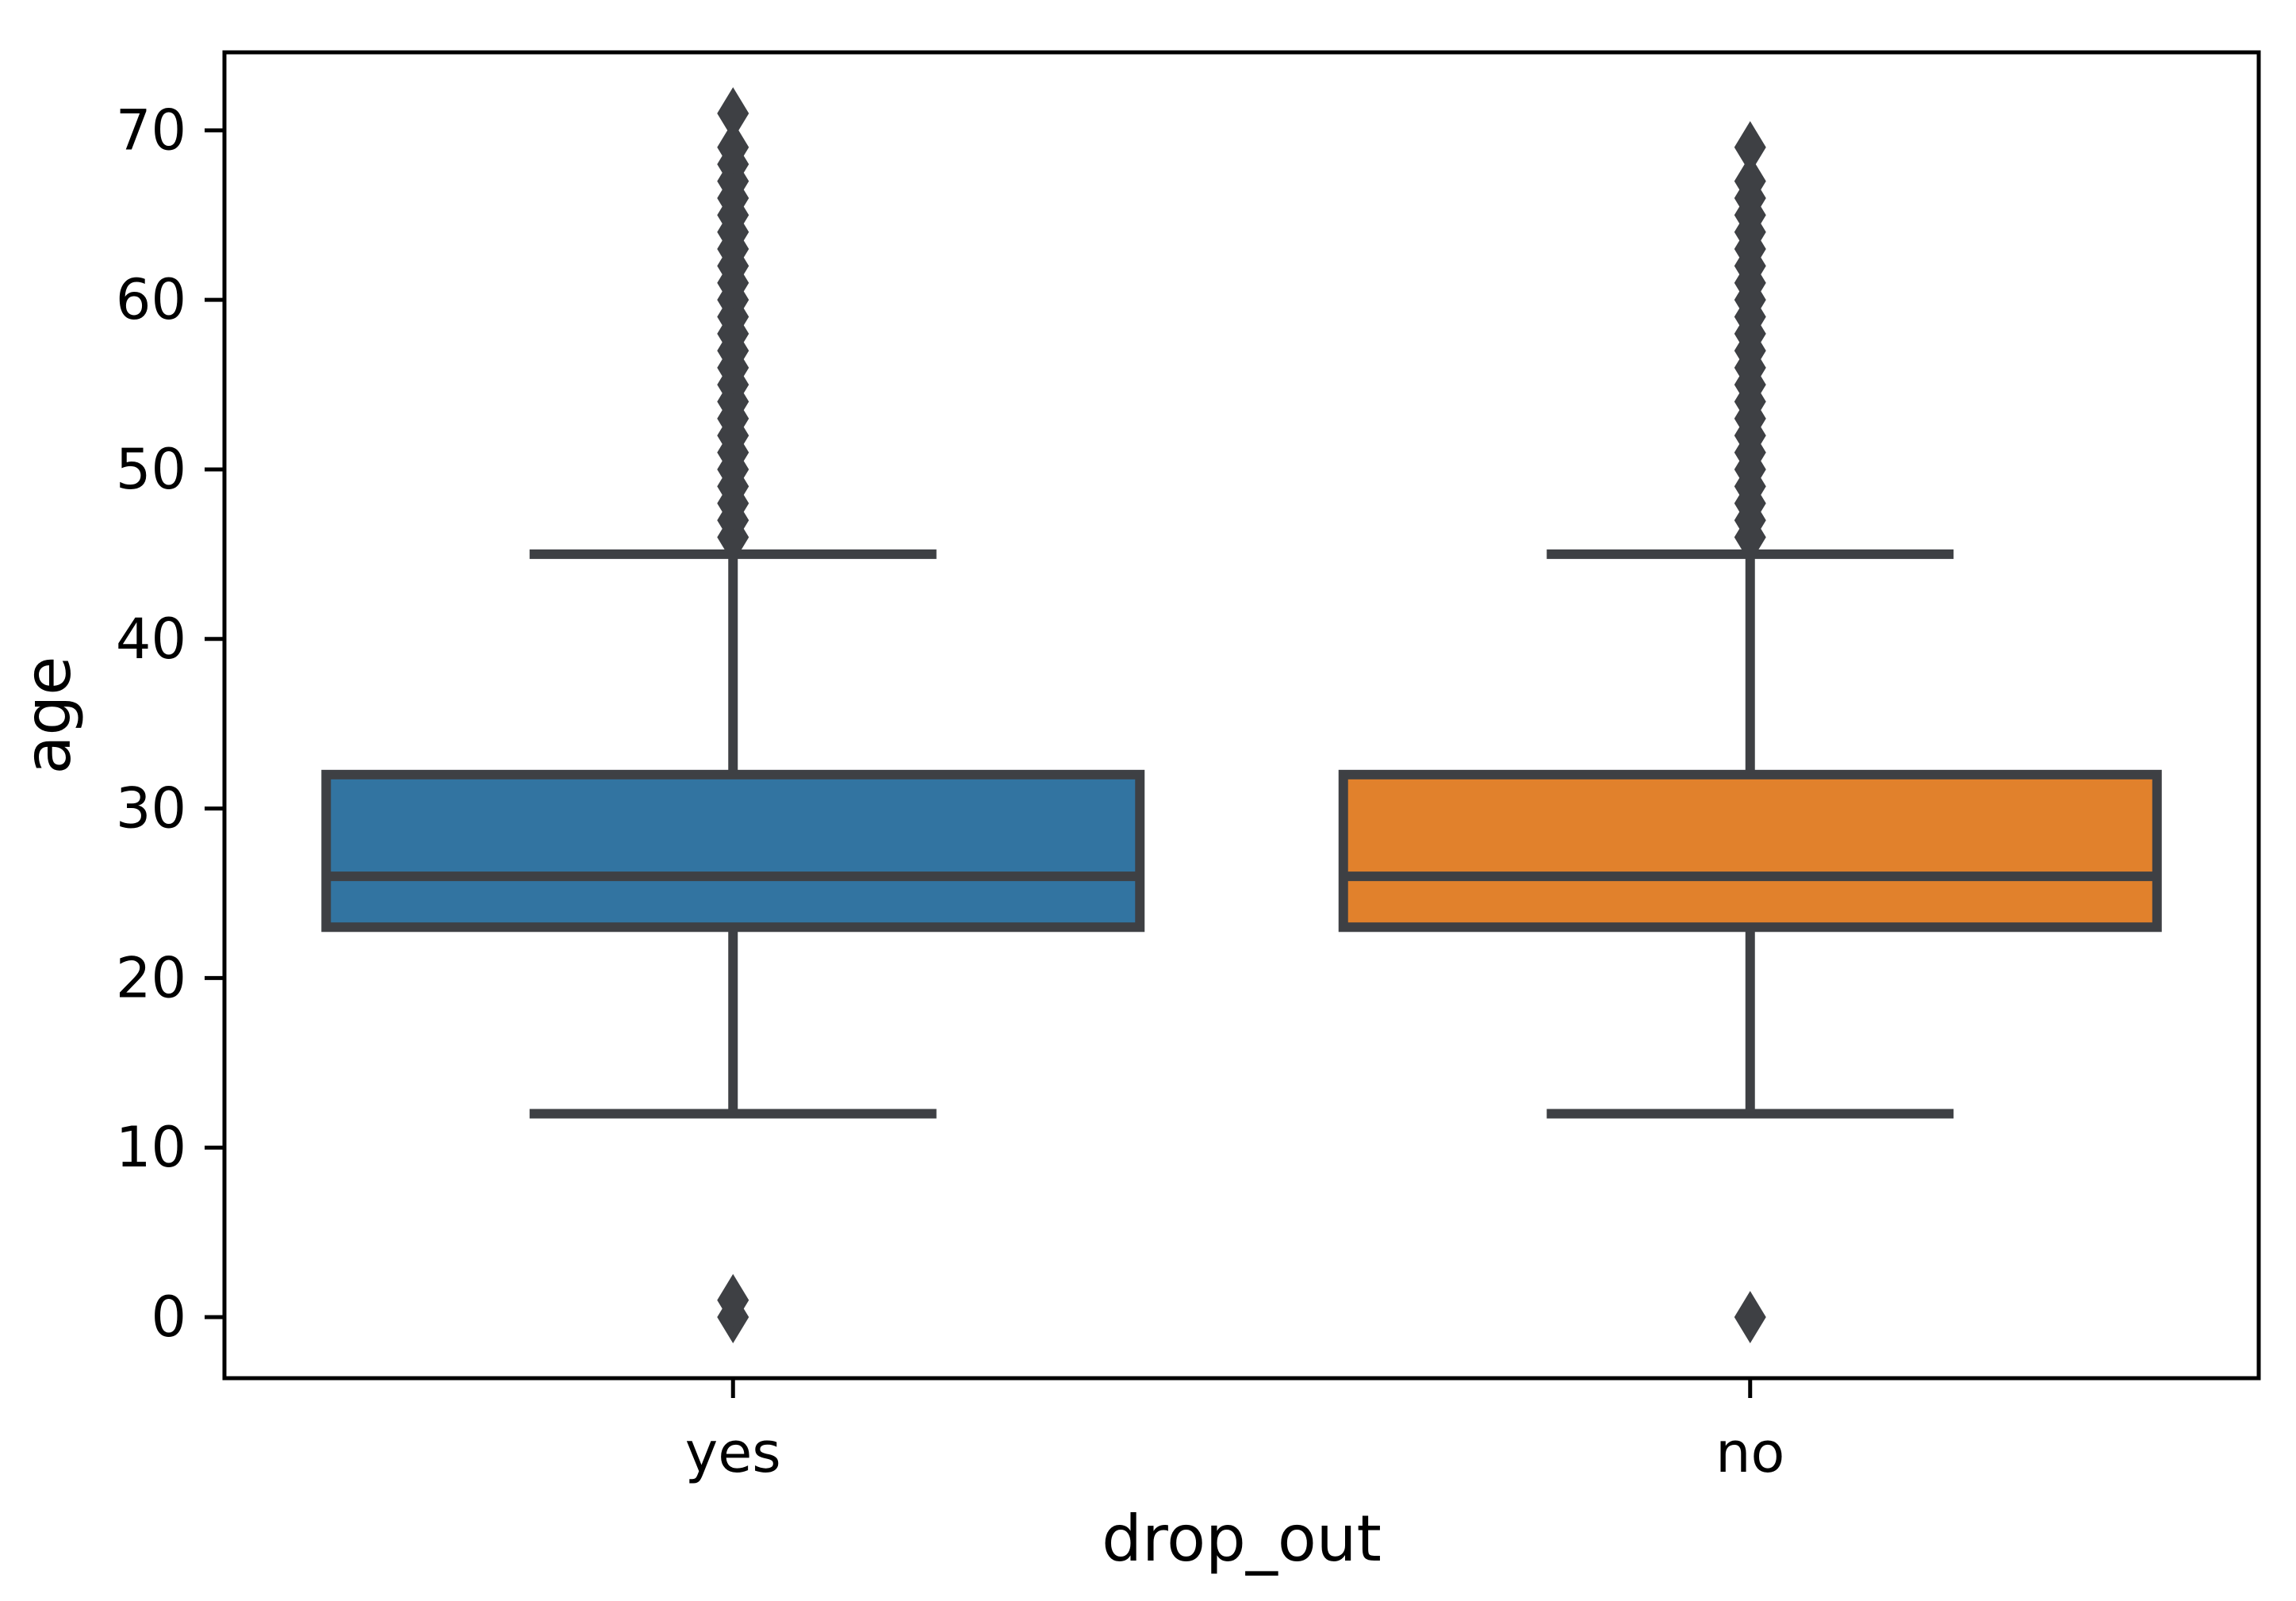 This screenshot has height=1601, width=2296. What do you see at coordinates (1242, 1539) in the screenshot?
I see `x-axis-label: drop_out` at bounding box center [1242, 1539].